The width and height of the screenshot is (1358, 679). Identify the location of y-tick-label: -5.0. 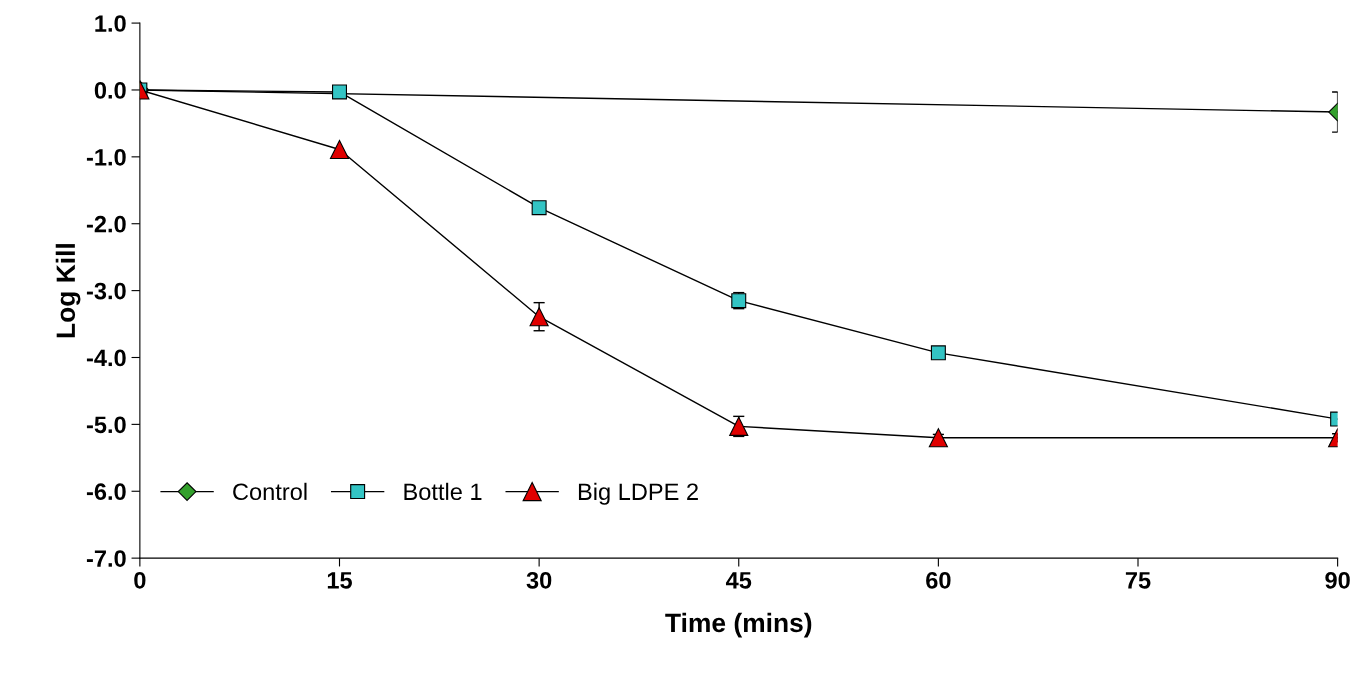
(106, 425).